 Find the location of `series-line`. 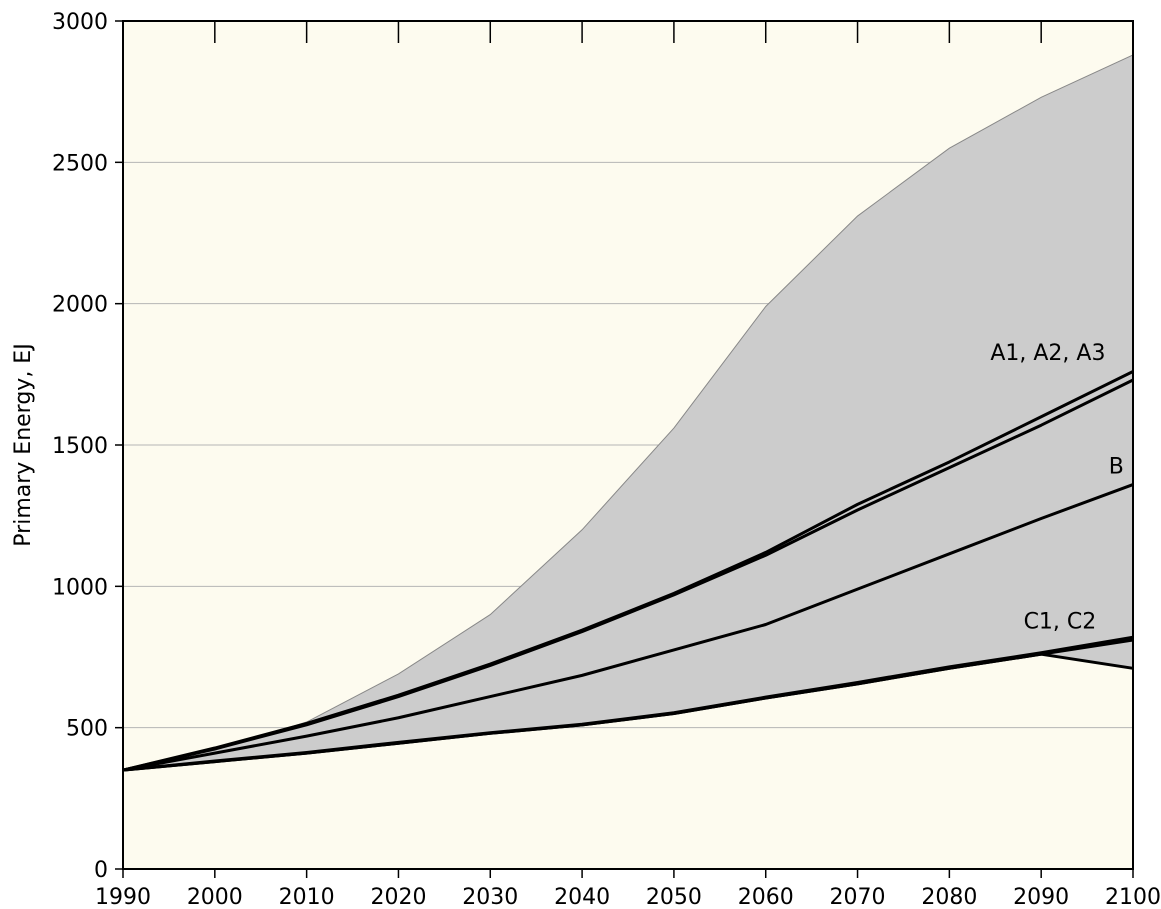

series-line is located at coordinates (628, 712).